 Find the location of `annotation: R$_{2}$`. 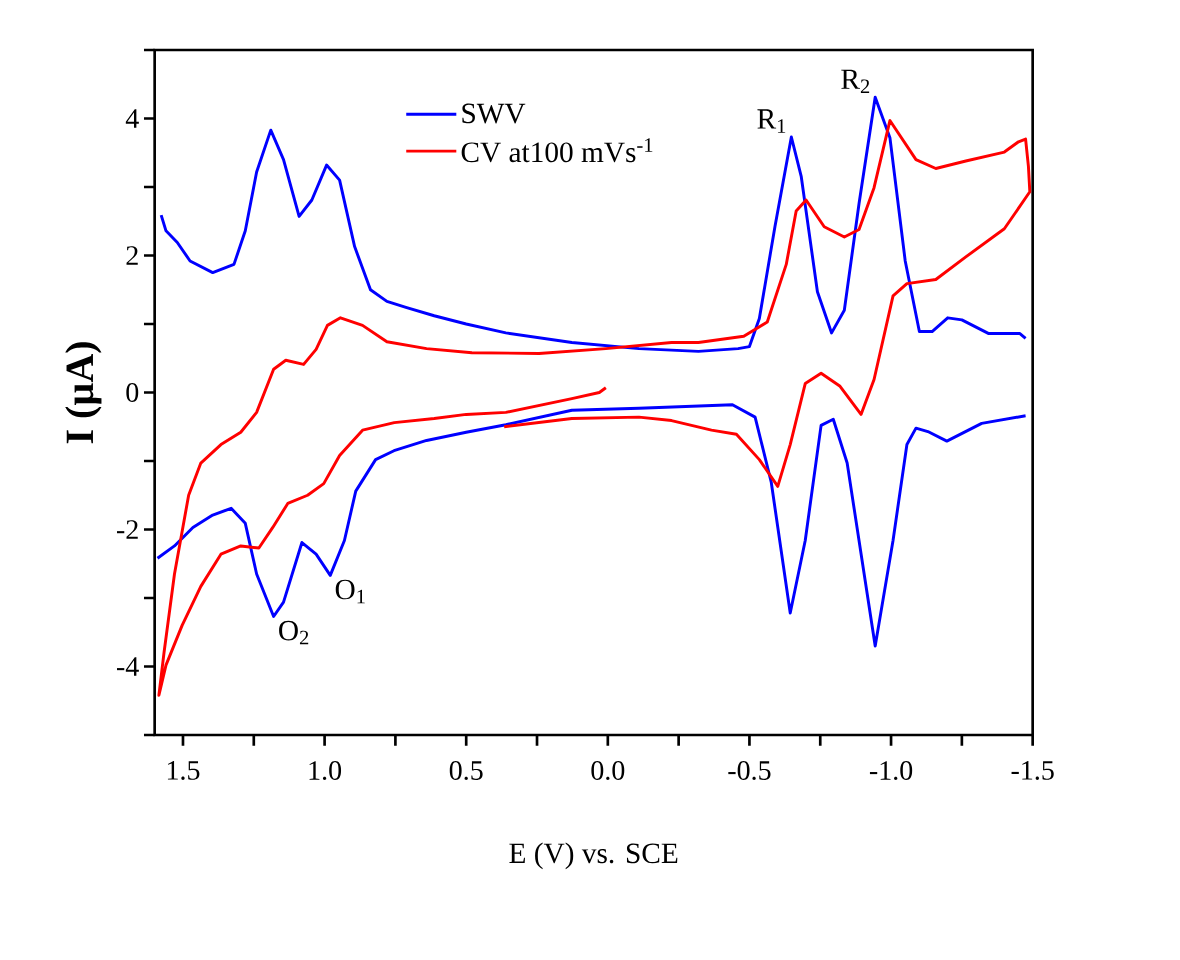

annotation: R$_{2}$ is located at coordinates (855, 81).